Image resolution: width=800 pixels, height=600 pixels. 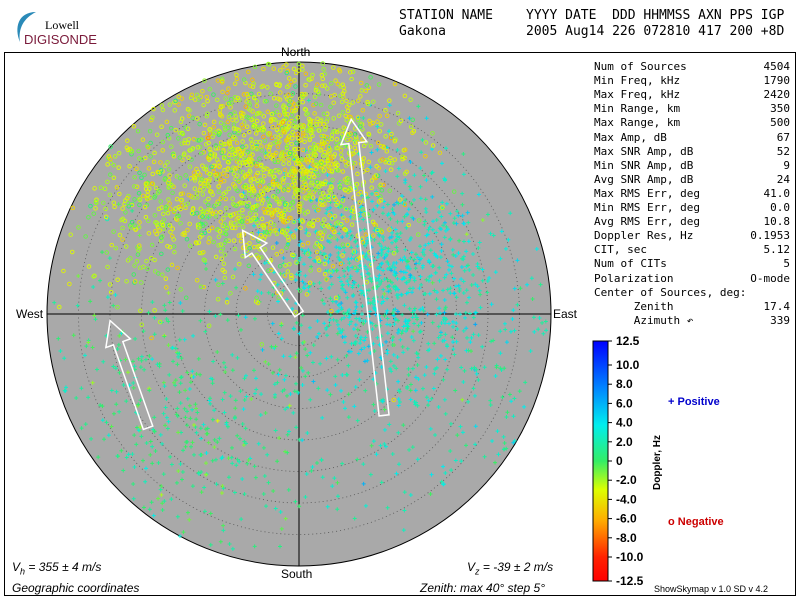 What do you see at coordinates (655, 31) in the screenshot?
I see `header-values: 2005 Aug14 226 072810 417 200 +8D` at bounding box center [655, 31].